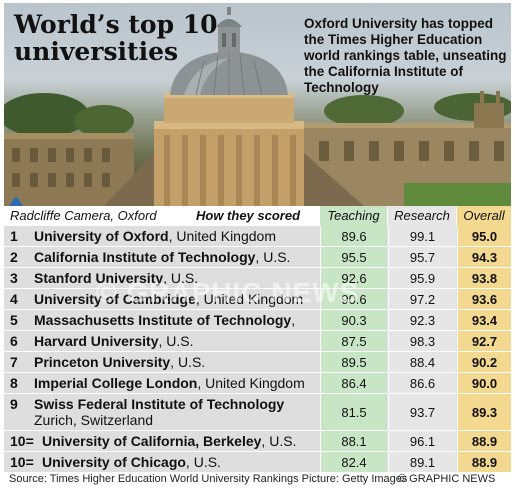 The width and height of the screenshot is (515, 493). I want to click on university-cell: California Institute of Technology, U.S., so click(162, 257).